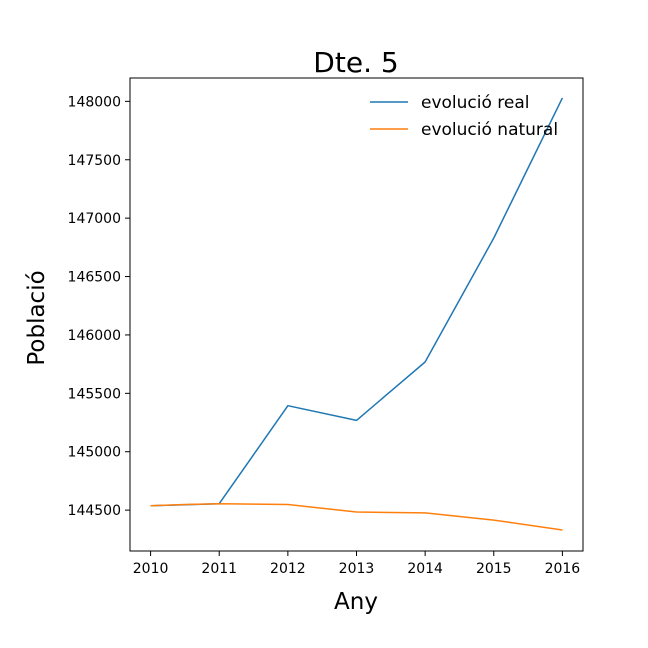 Image resolution: width=648 pixels, height=648 pixels. I want to click on x-axis: 2010 2011 2012 2013 2014 2015 2016, so click(357, 564).